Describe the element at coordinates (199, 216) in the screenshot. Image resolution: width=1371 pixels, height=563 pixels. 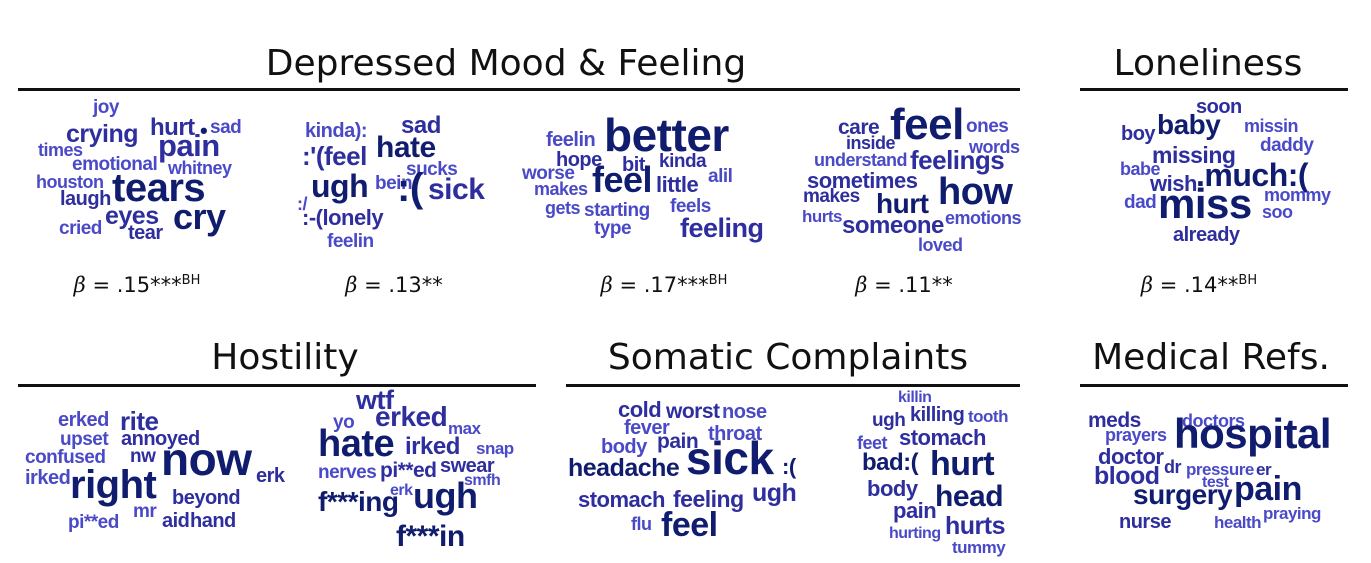
I see `cloud-word: cry` at that location.